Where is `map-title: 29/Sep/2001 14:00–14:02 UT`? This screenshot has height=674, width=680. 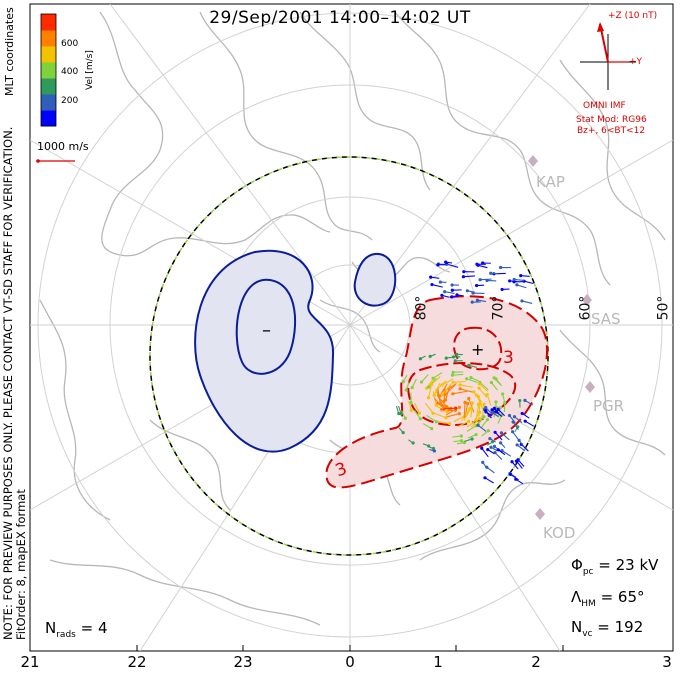 map-title: 29/Sep/2001 14:00–14:02 UT is located at coordinates (340, 18).